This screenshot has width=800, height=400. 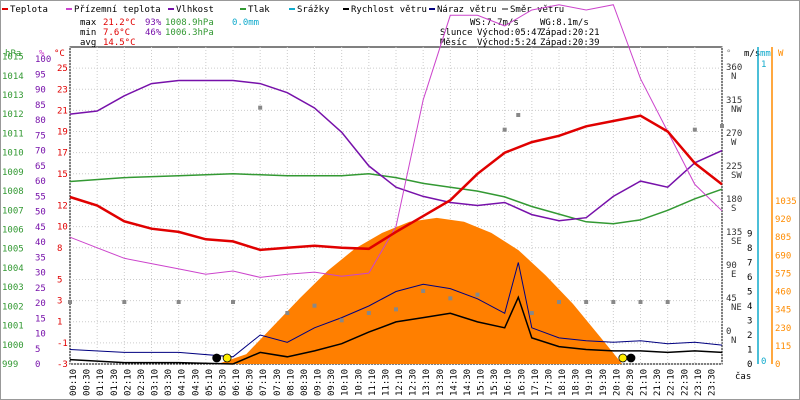 What do you see at coordinates (116, 33) in the screenshot?
I see `stats-temp: 7.6°C` at bounding box center [116, 33].